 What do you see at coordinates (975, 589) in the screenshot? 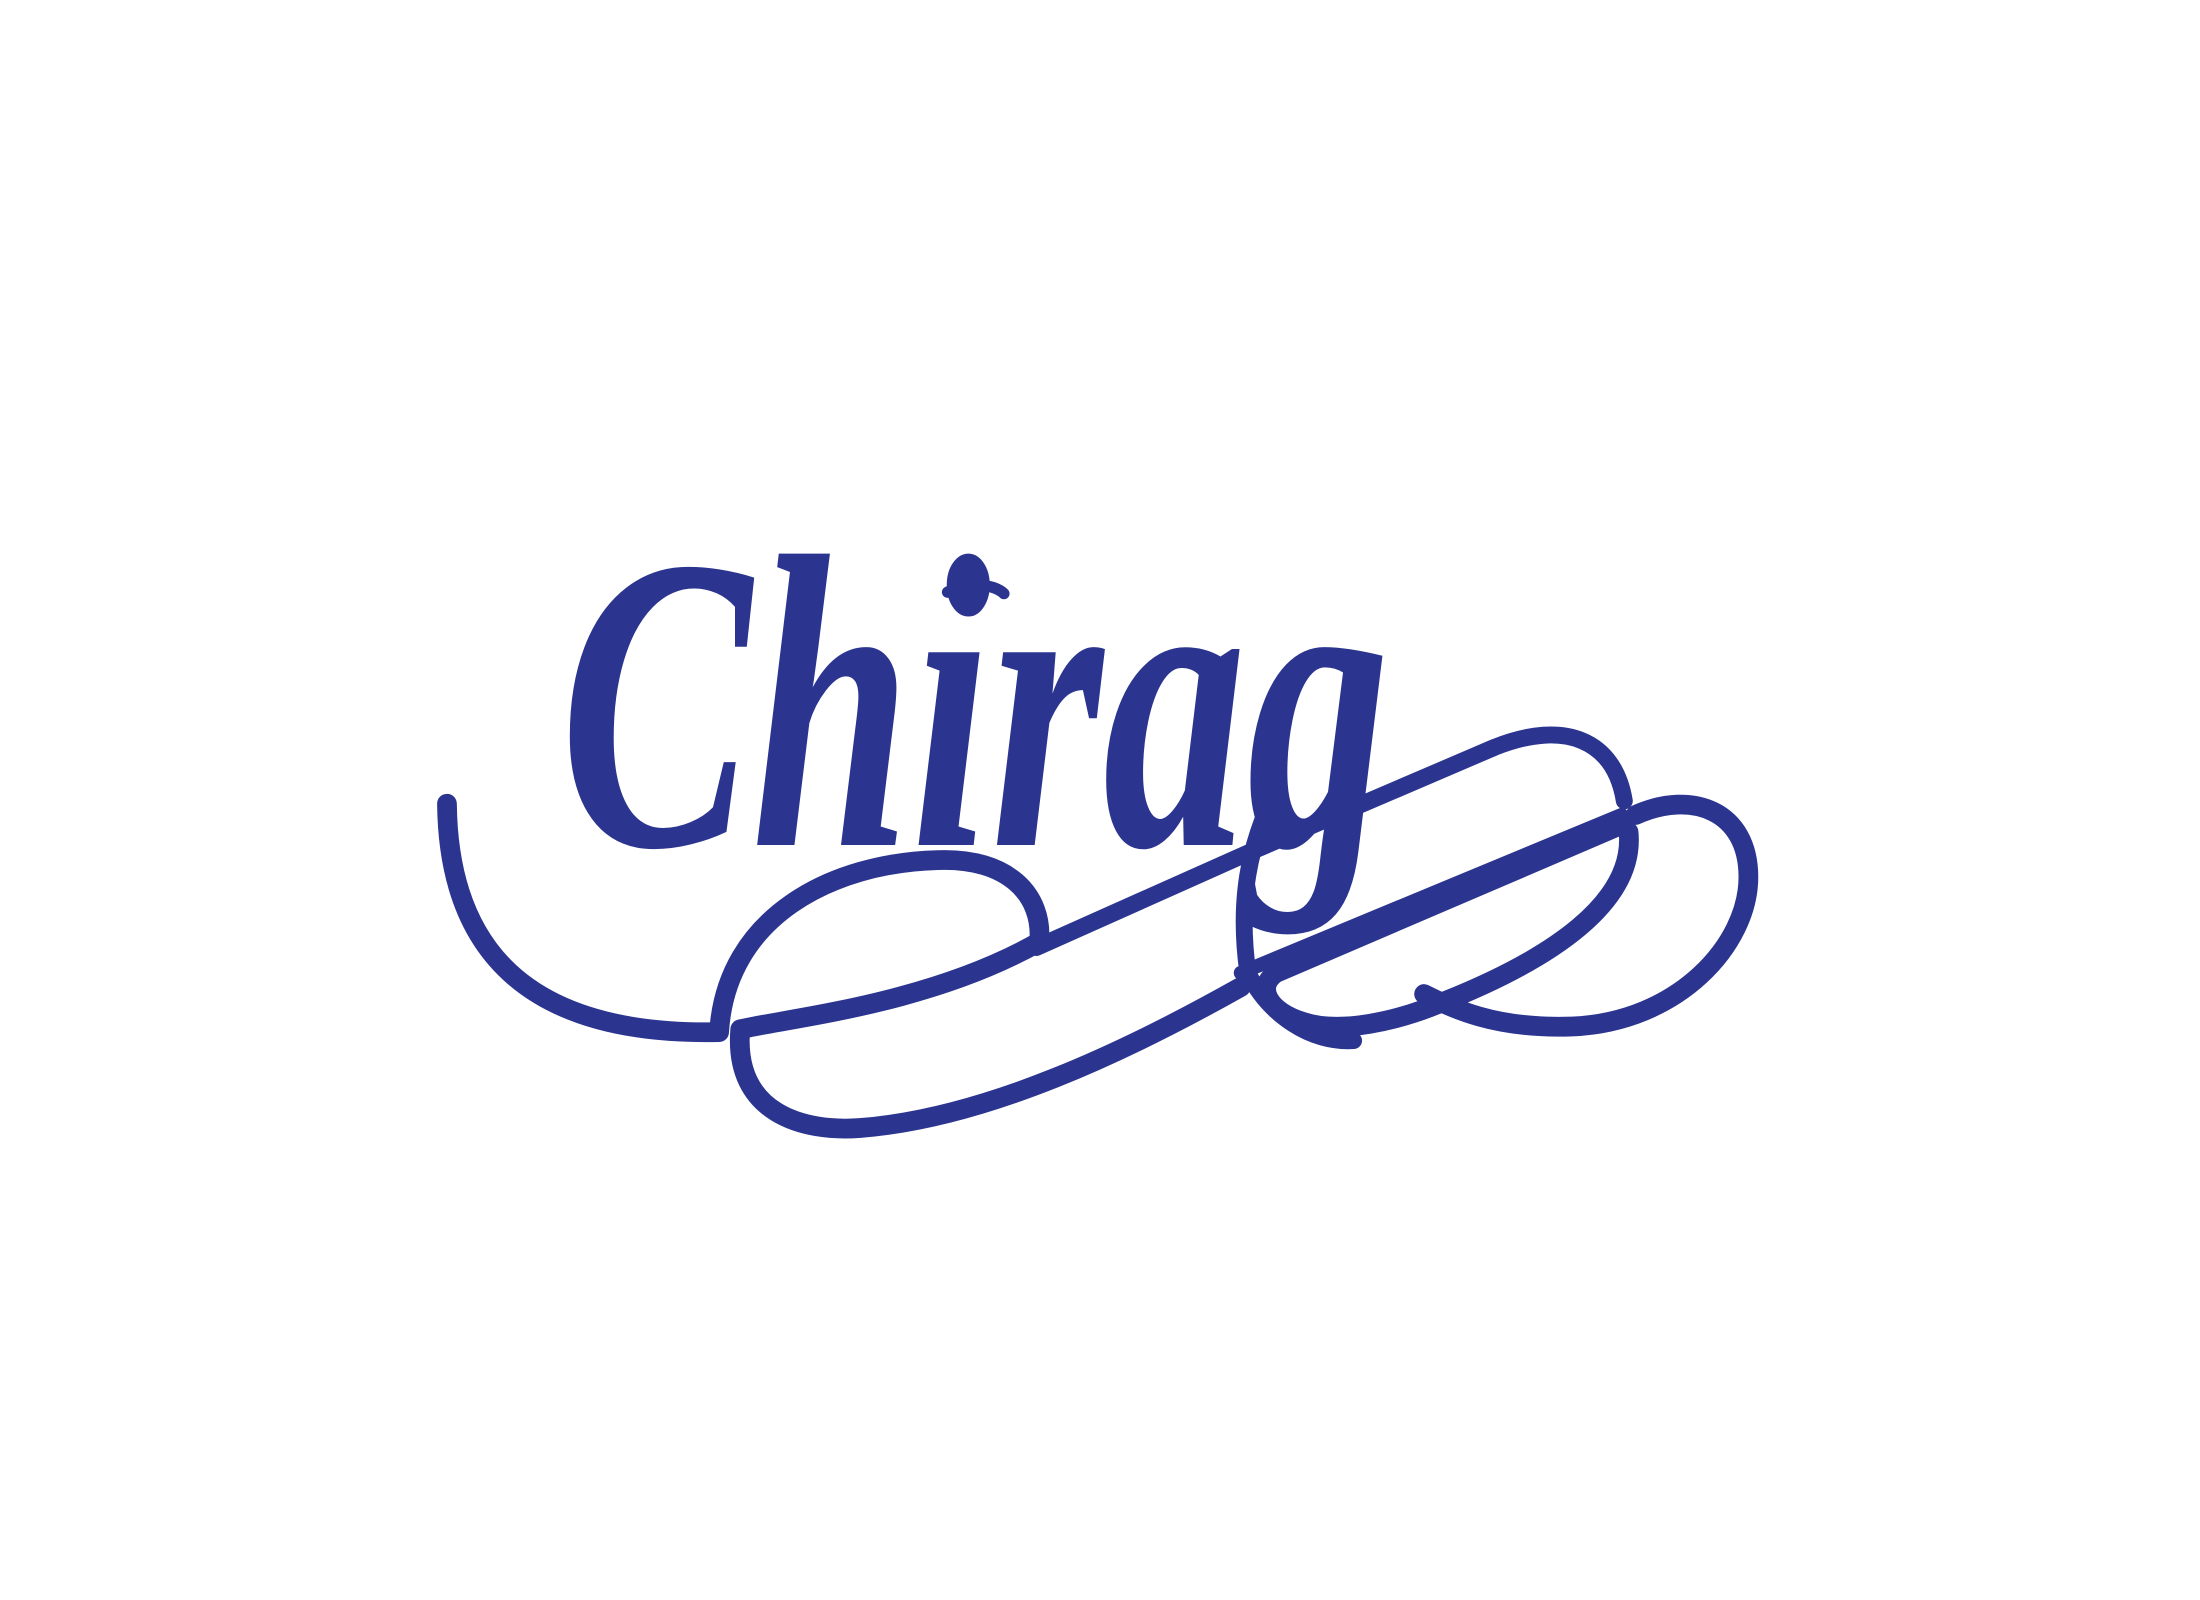
I see `i-accent` at bounding box center [975, 589].